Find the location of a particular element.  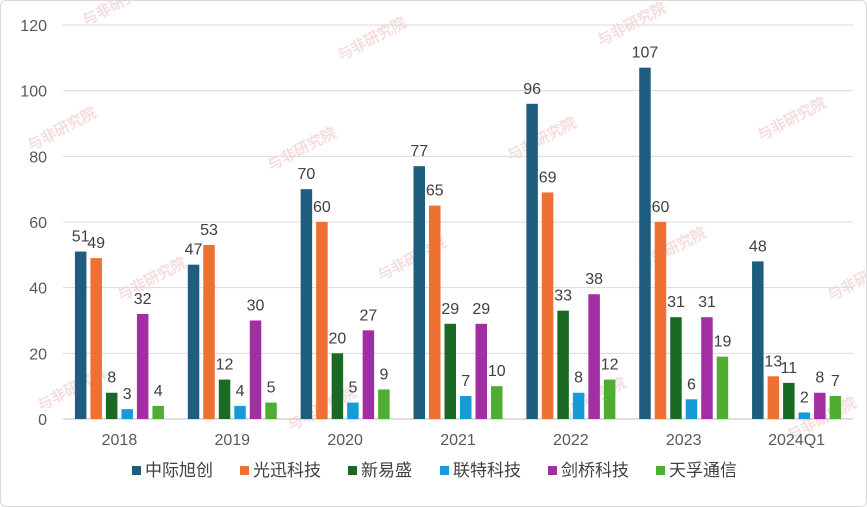

data-label: 47 is located at coordinates (194, 250).